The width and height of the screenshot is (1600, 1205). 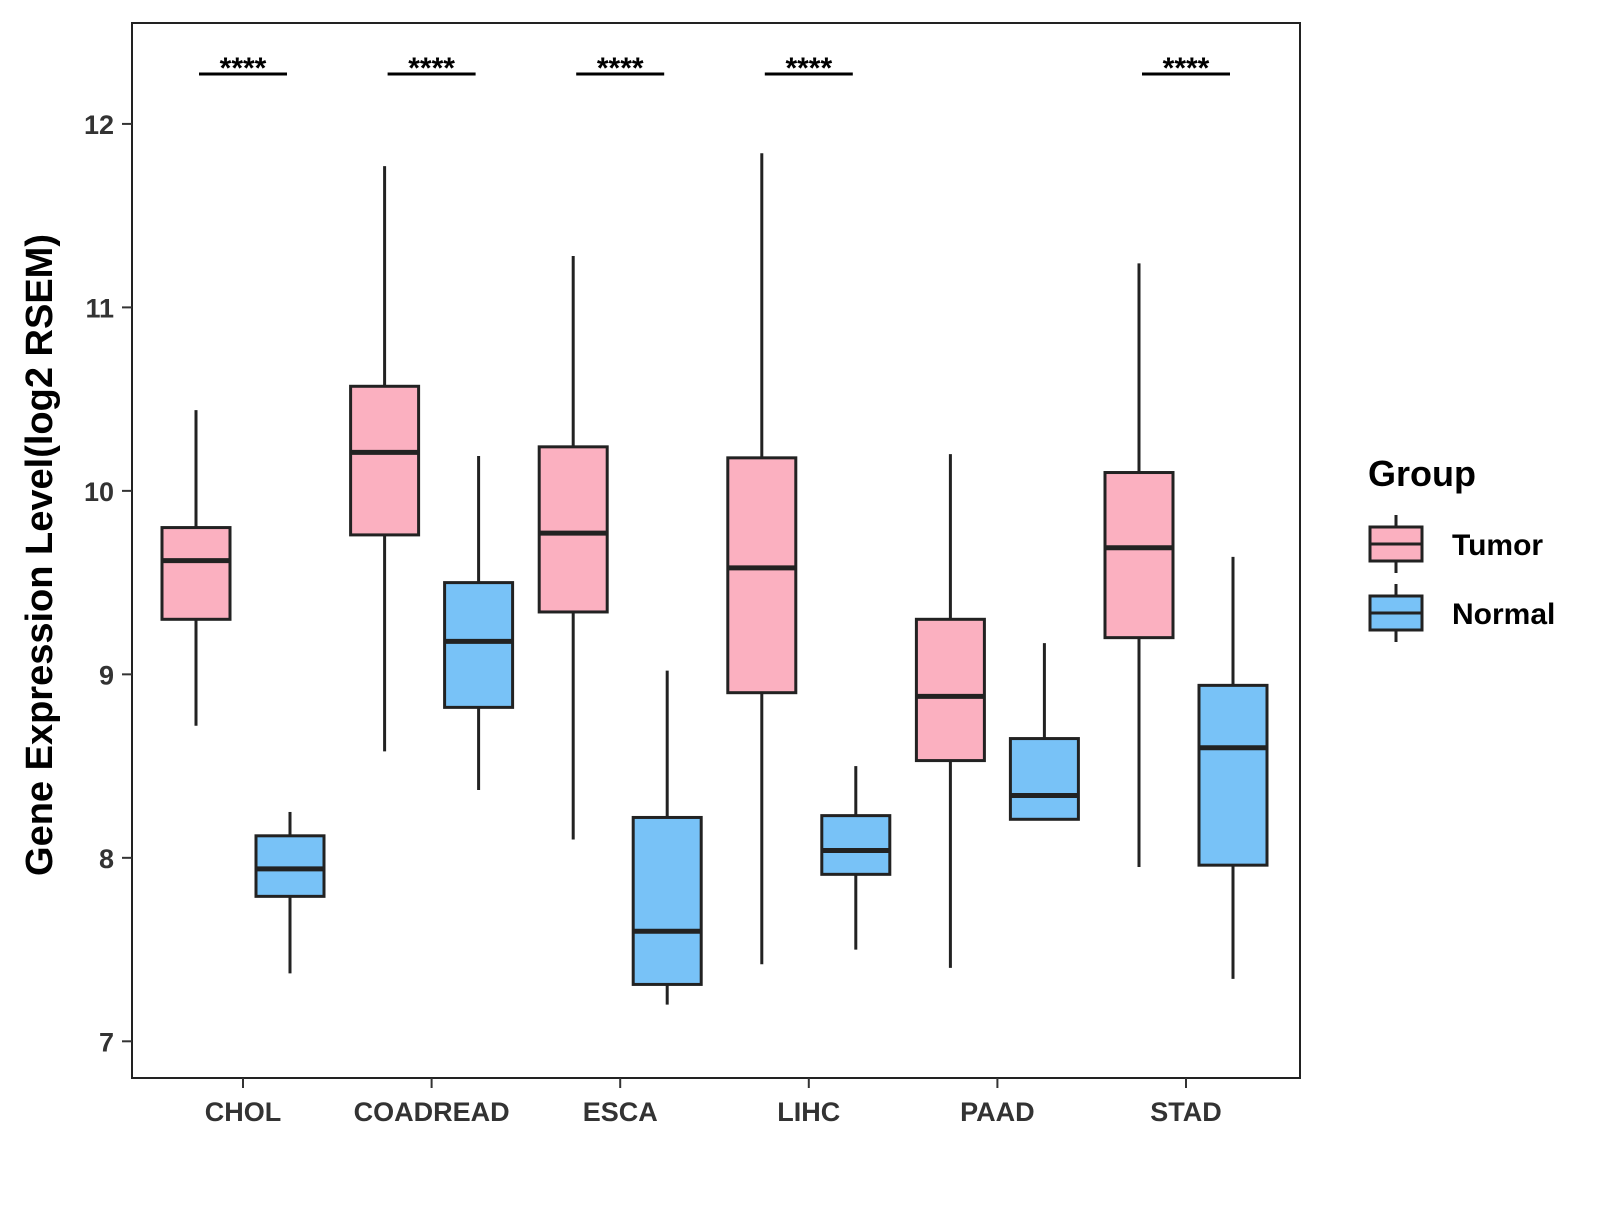 I want to click on box-normal-stad, so click(x=1233, y=767).